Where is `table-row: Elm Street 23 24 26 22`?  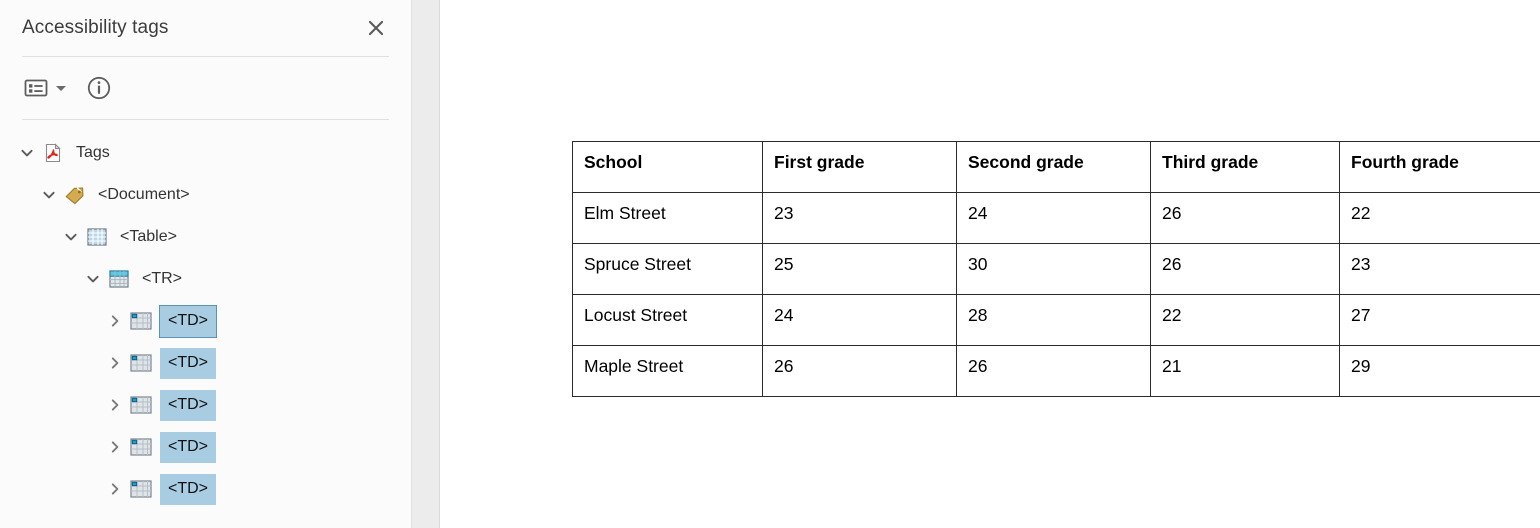
table-row: Elm Street 23 24 26 22 is located at coordinates (1056, 218).